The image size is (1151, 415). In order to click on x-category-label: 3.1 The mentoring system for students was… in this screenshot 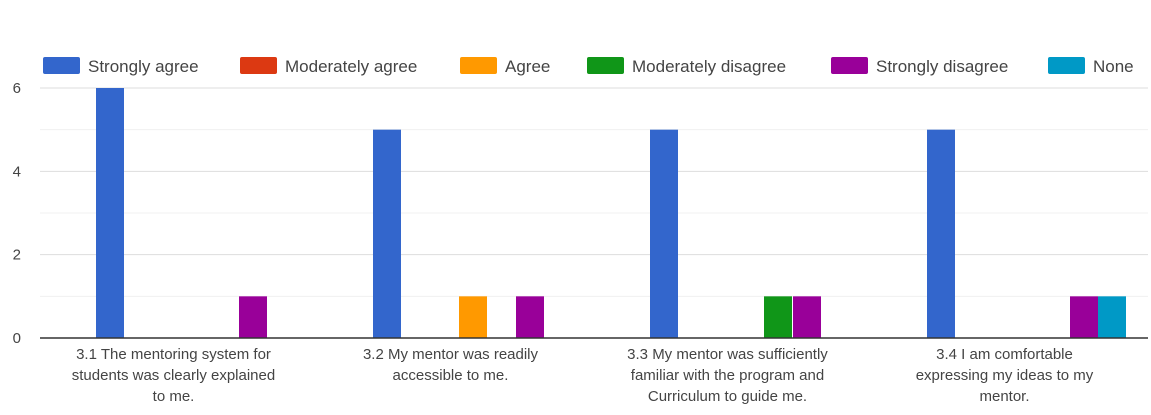, I will do `click(173, 375)`.